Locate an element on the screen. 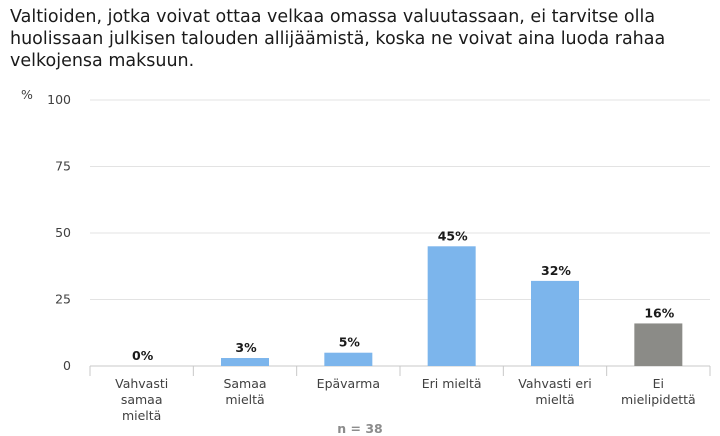 The image size is (720, 436). category-dividers is located at coordinates (400, 371).